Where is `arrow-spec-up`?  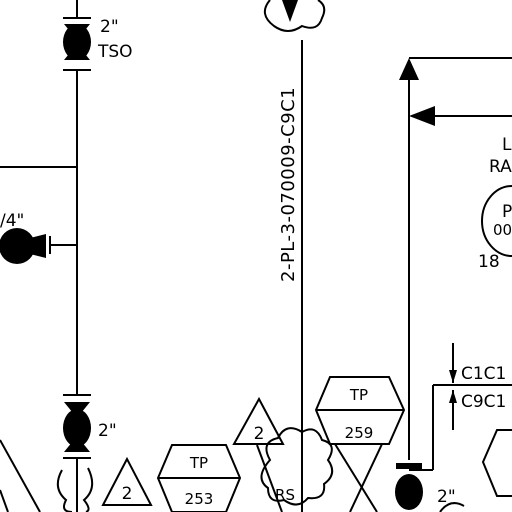
arrow-spec-up is located at coordinates (453, 396).